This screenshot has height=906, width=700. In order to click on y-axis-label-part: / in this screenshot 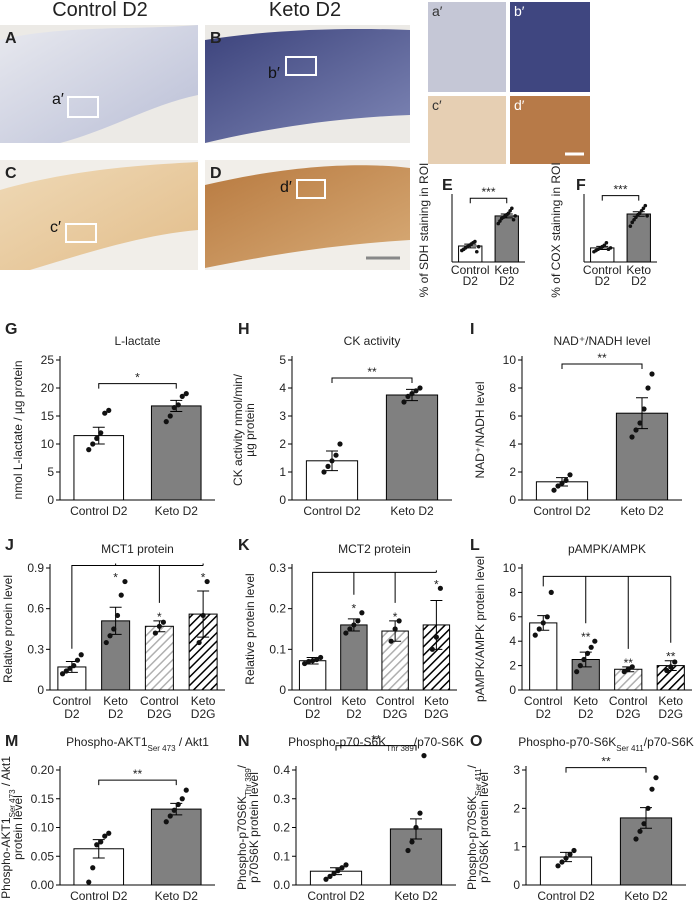, I will do `click(472, 766)`.